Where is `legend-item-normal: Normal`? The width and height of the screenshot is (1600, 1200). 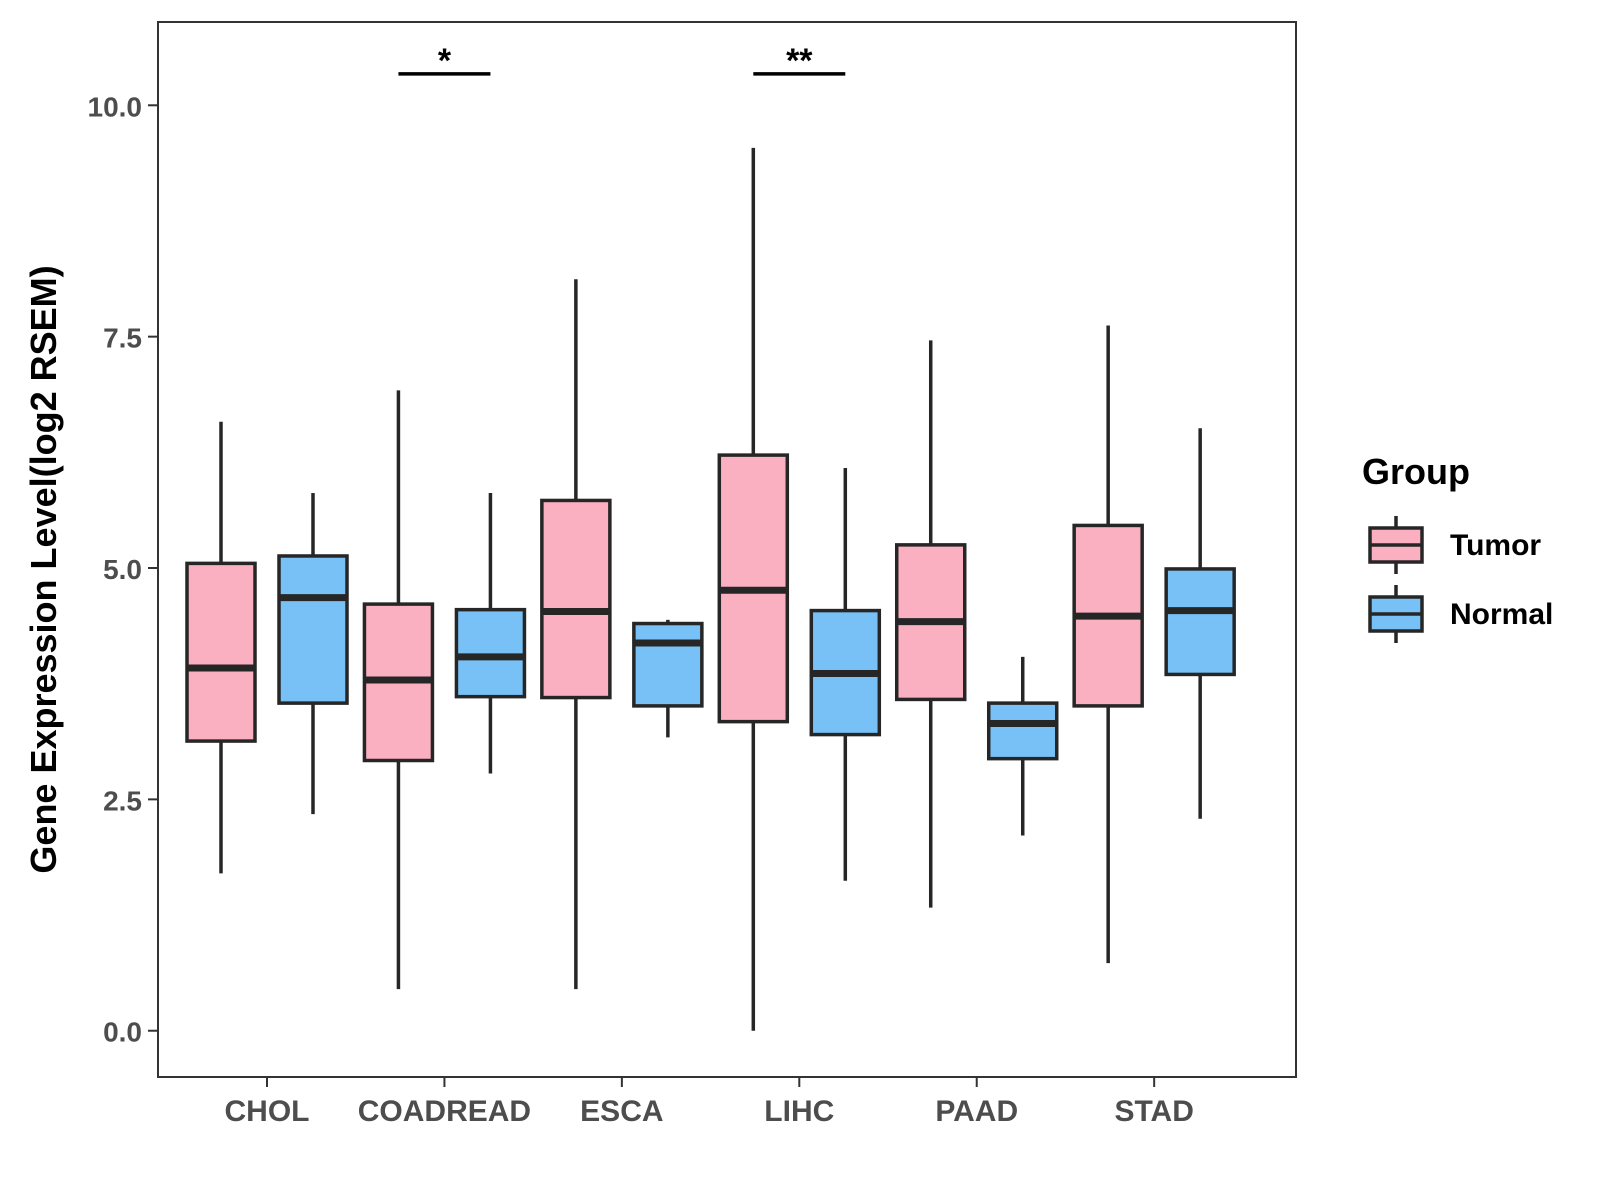 legend-item-normal: Normal is located at coordinates (1460, 614).